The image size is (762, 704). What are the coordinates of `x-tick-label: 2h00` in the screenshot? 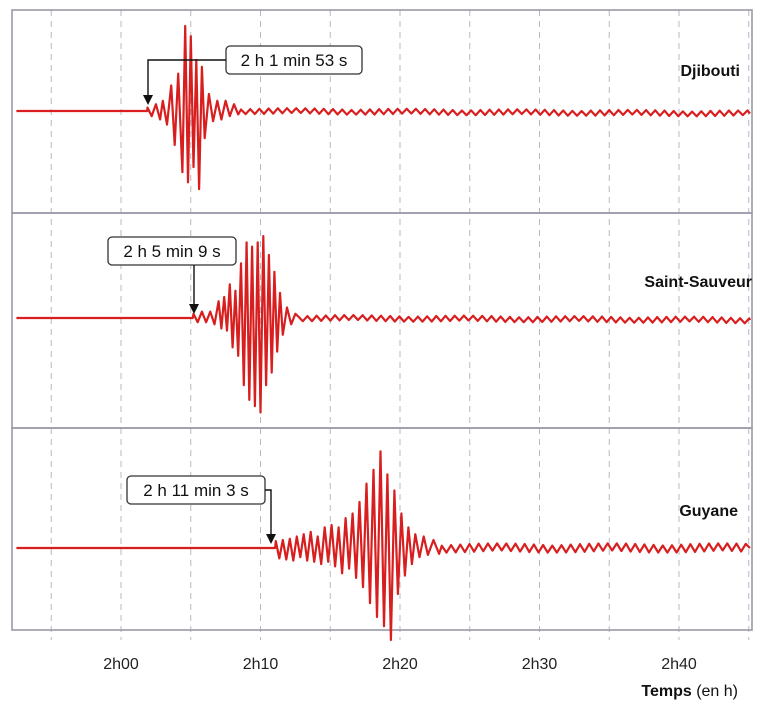 It's located at (121, 664).